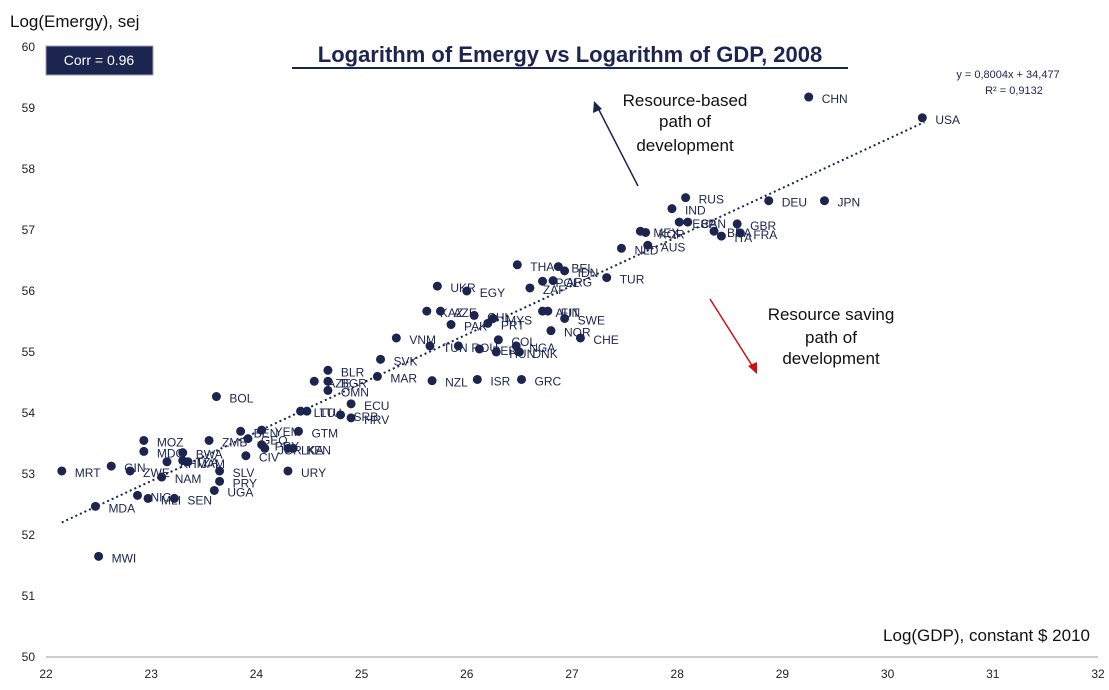 This screenshot has width=1109, height=690. What do you see at coordinates (324, 433) in the screenshot?
I see `point-label: GTM` at bounding box center [324, 433].